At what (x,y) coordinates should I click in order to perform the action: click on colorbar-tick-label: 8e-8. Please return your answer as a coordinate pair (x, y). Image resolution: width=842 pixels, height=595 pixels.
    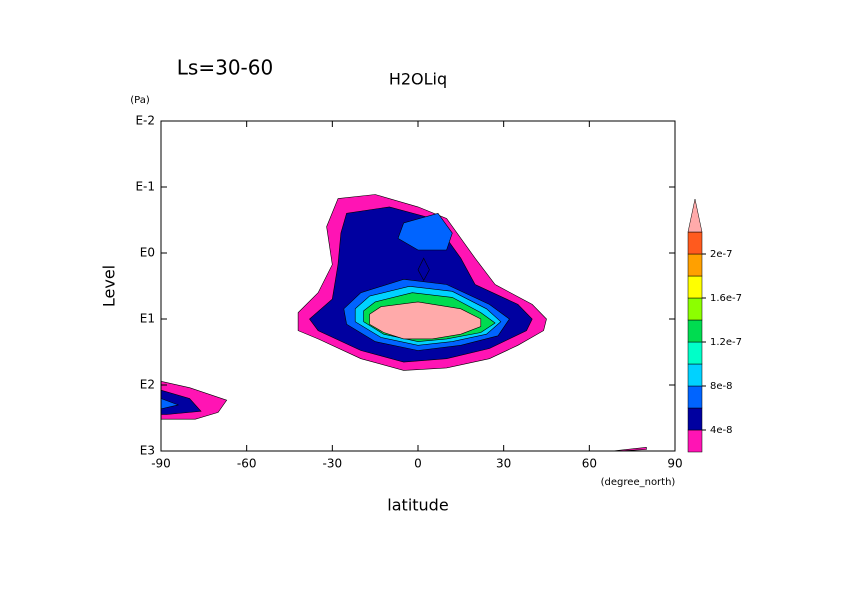
    Looking at the image, I should click on (721, 386).